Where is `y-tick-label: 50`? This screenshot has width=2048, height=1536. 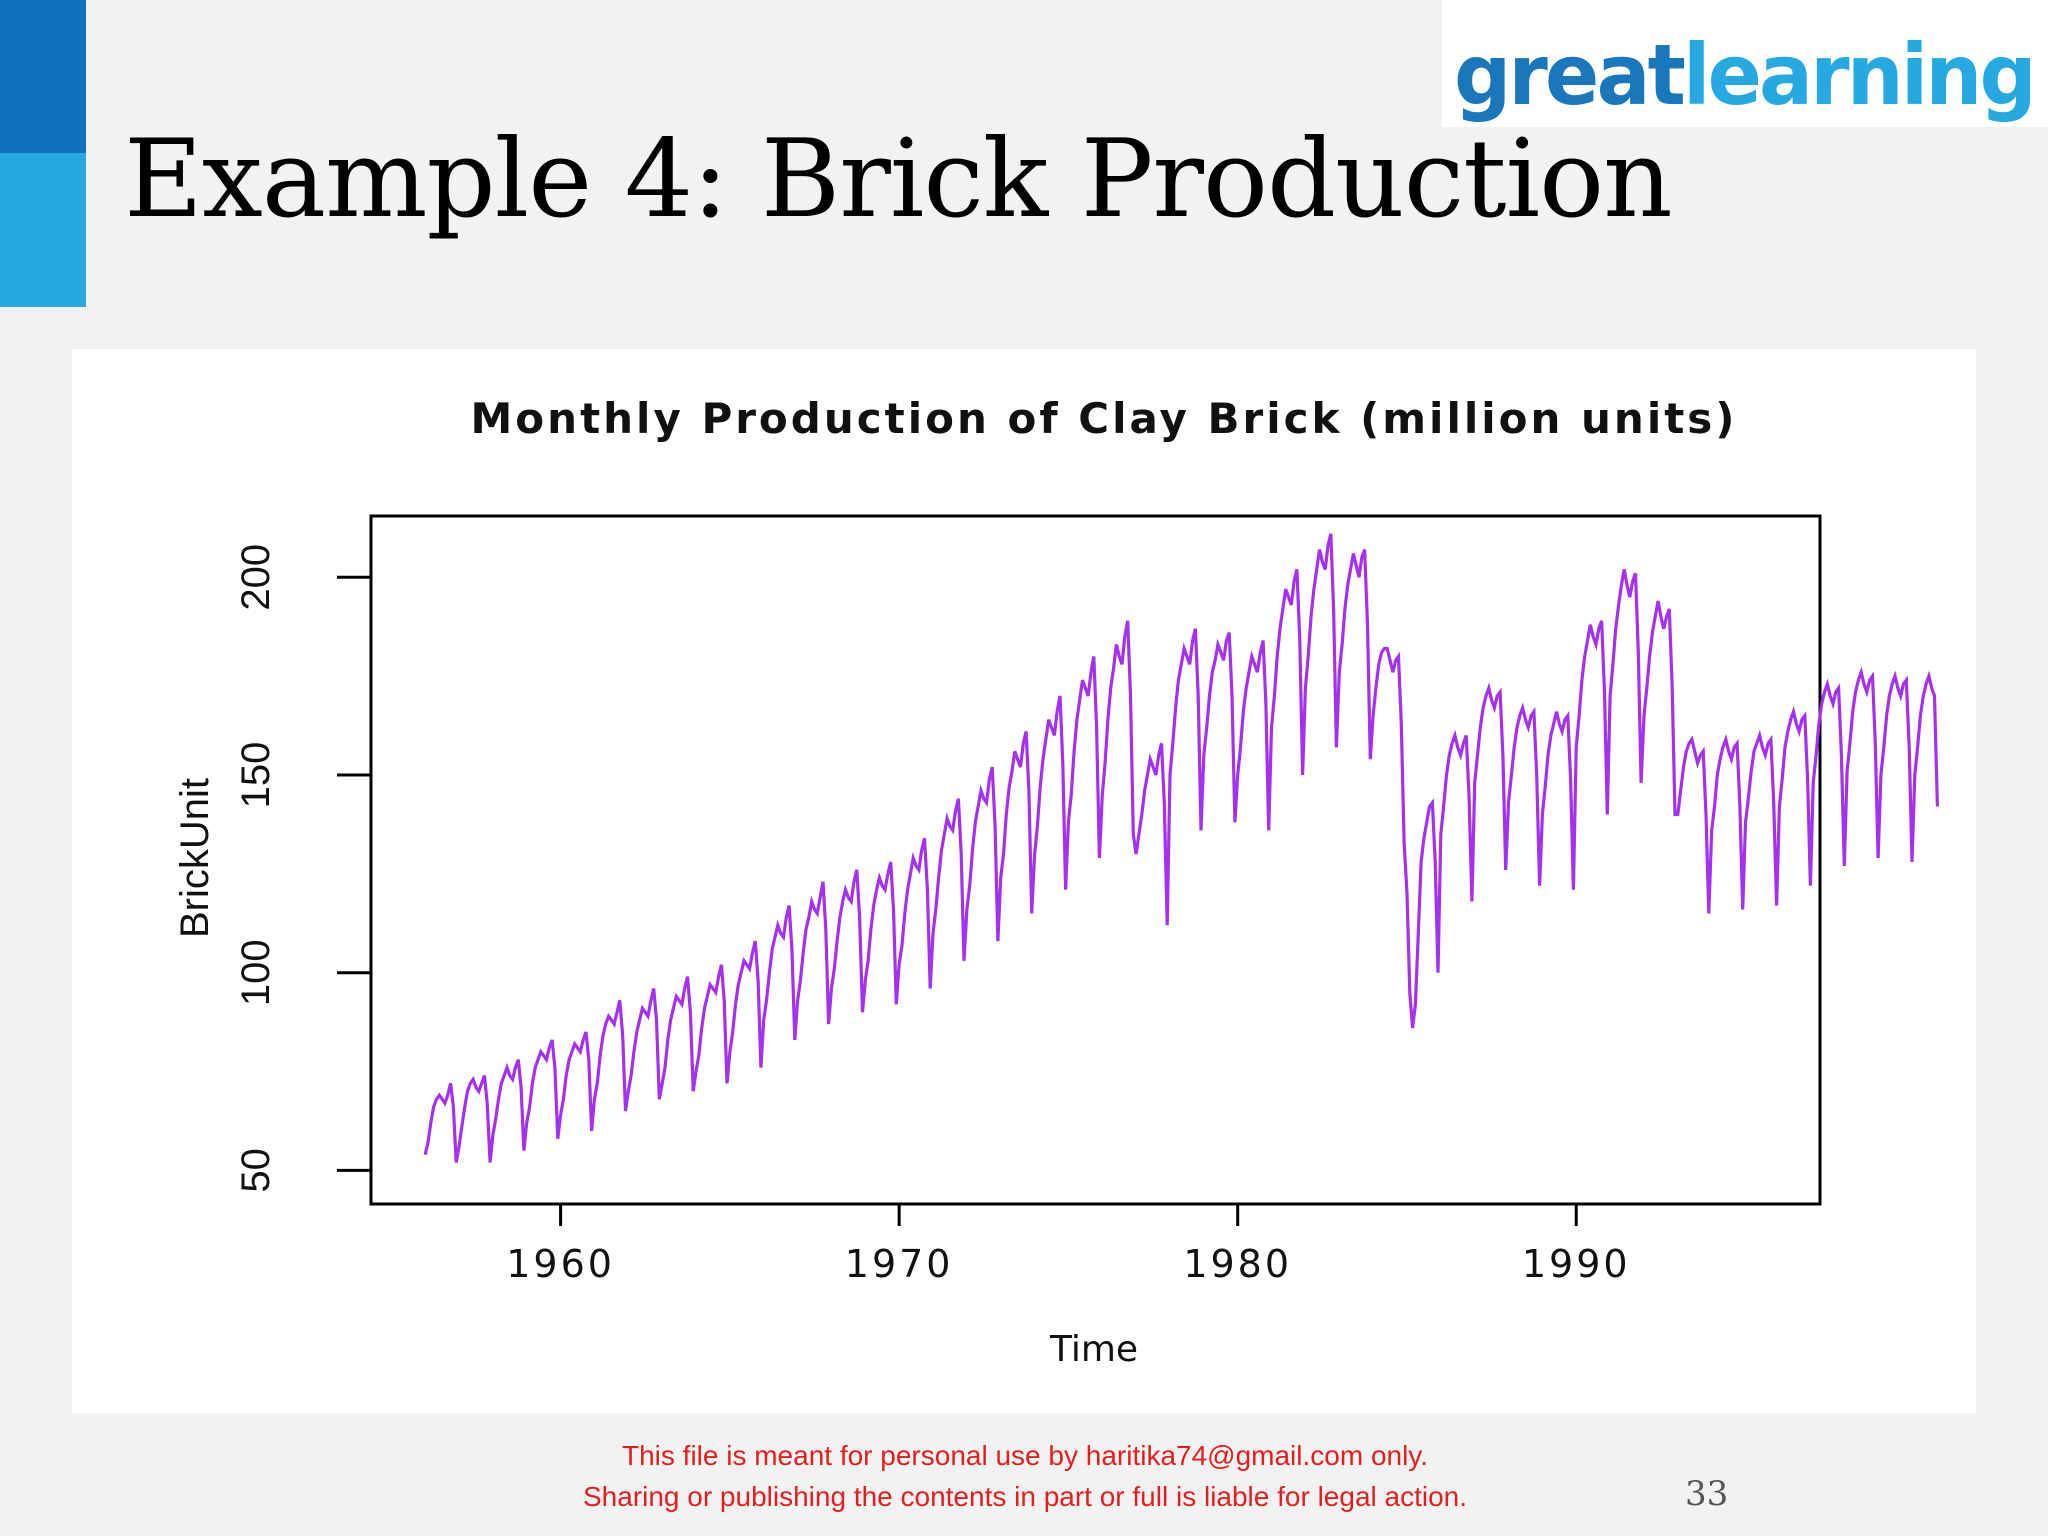 y-tick-label: 50 is located at coordinates (256, 1170).